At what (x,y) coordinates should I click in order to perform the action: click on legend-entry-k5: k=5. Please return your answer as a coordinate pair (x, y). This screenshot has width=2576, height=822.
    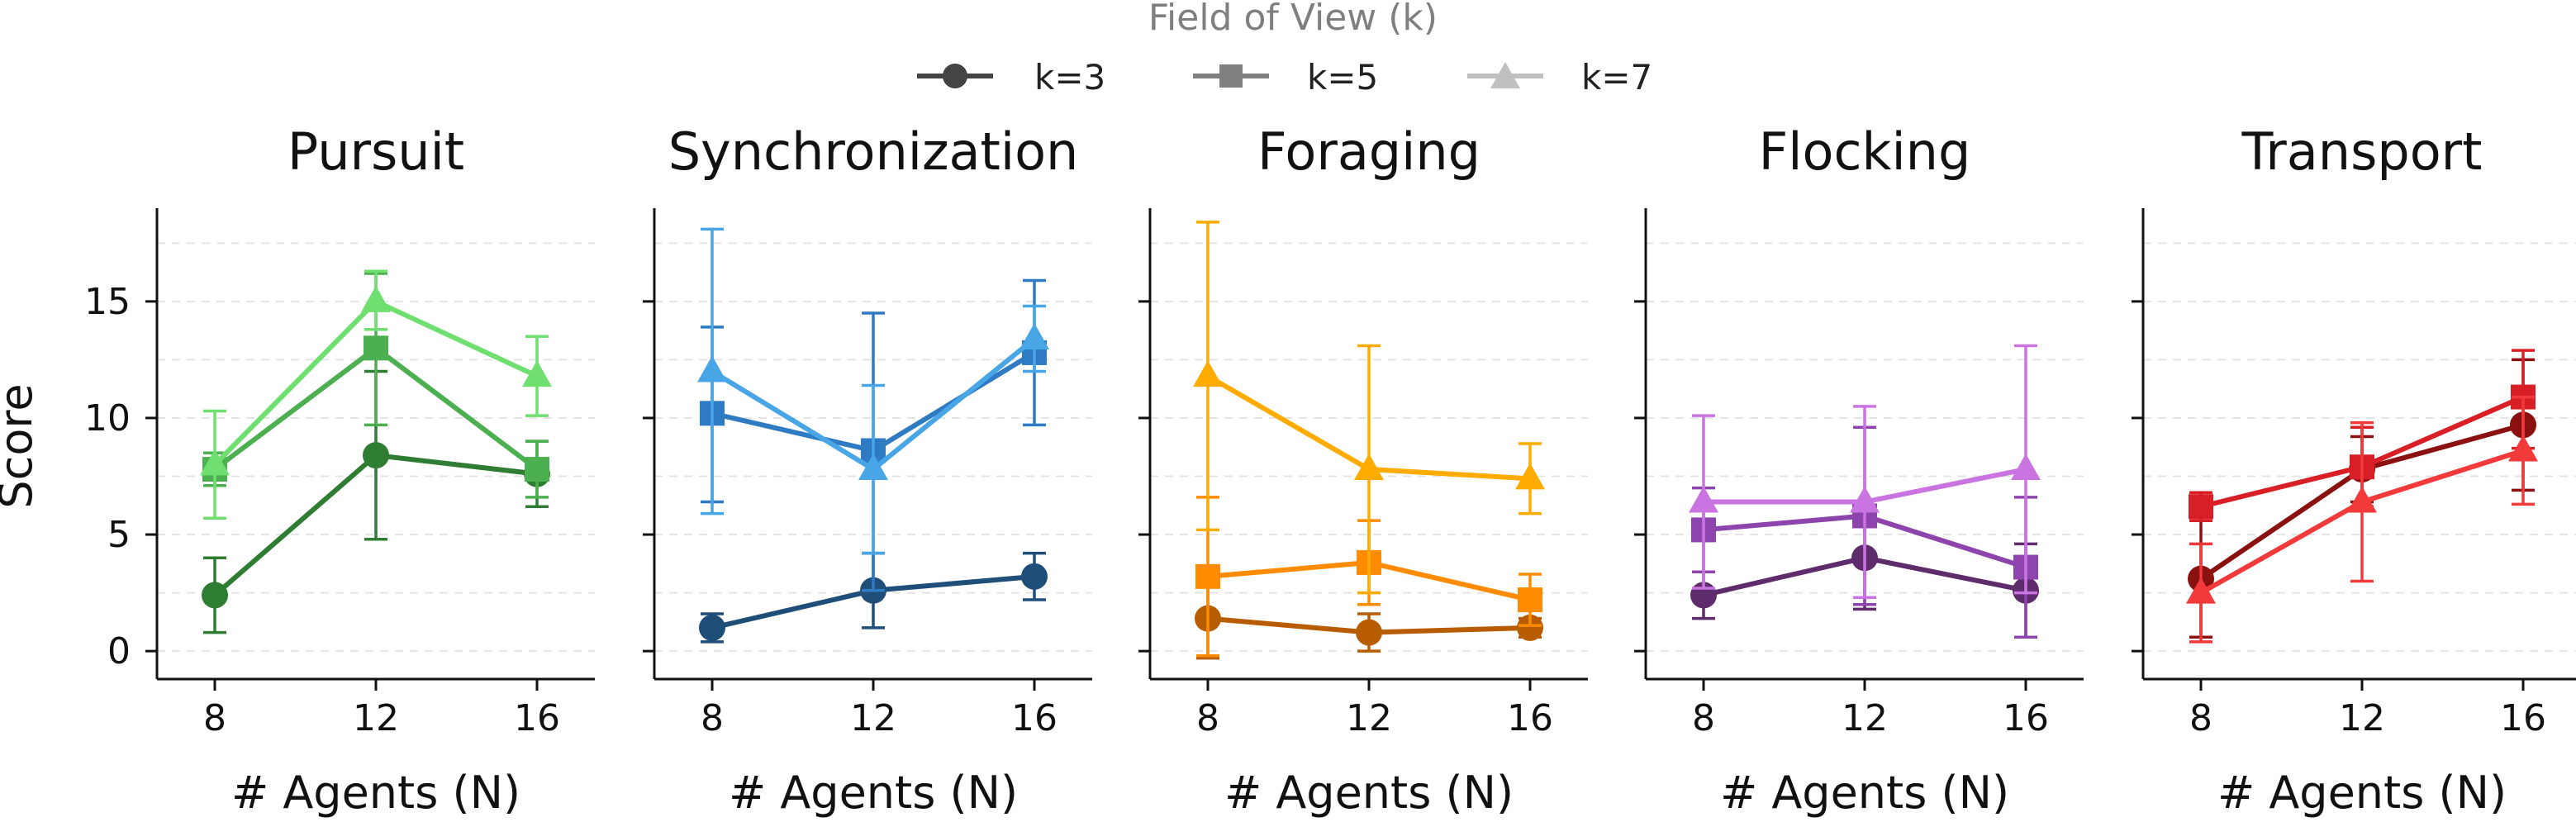
    Looking at the image, I should click on (1285, 77).